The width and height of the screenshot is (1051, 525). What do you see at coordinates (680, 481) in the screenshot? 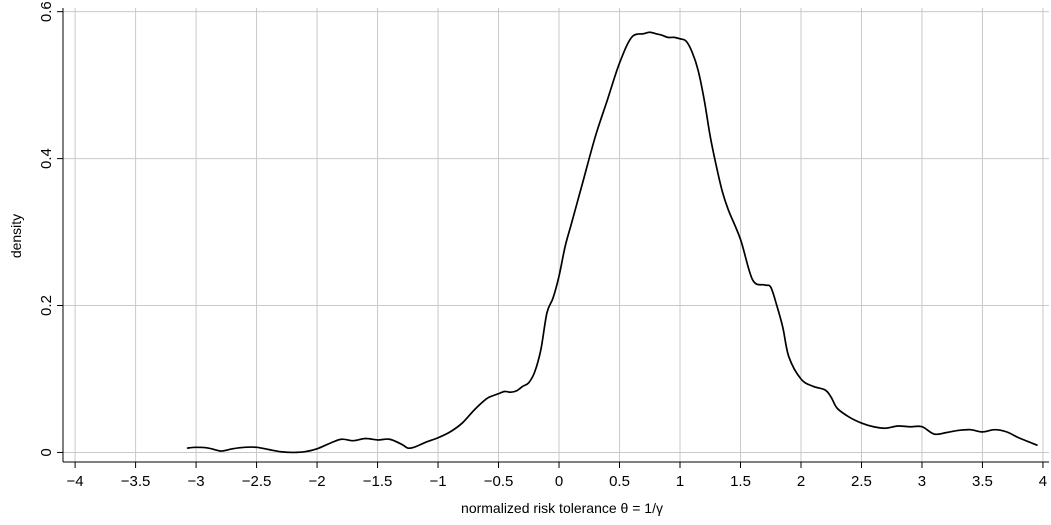
I see `x-tick-label: 1` at bounding box center [680, 481].